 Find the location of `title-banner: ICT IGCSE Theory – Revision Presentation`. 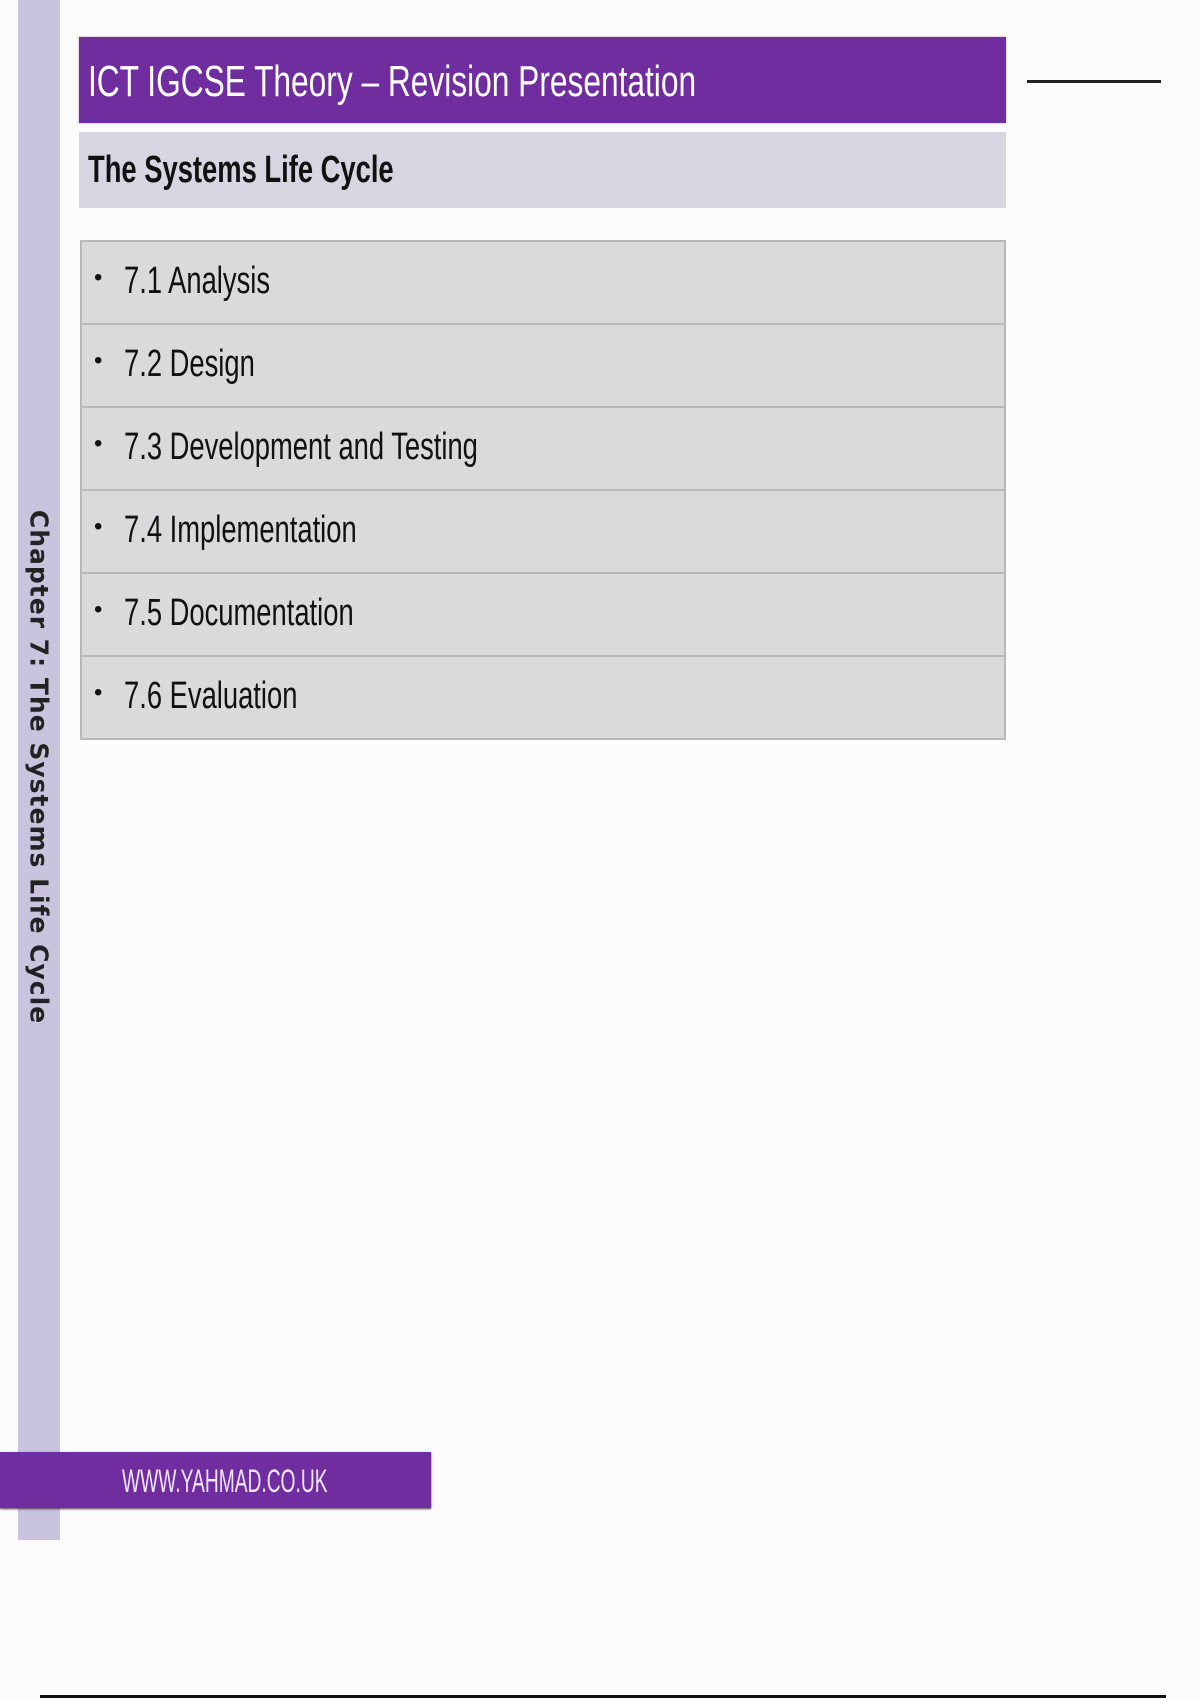

title-banner: ICT IGCSE Theory – Revision Presentation is located at coordinates (542, 80).